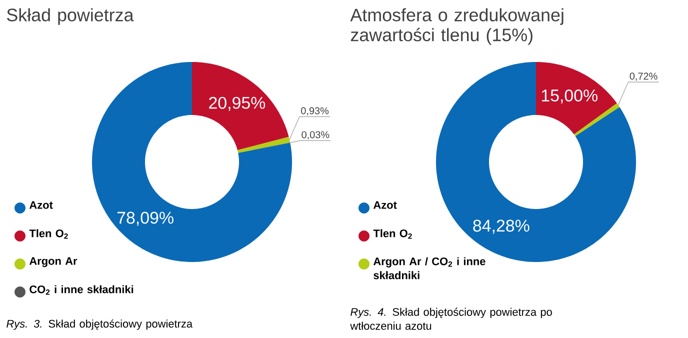  I want to click on data-label: 78,09%, so click(145, 219).